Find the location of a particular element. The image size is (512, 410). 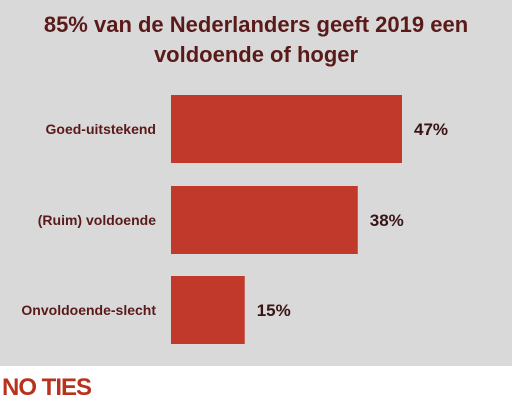

category-label-2: Onvoldoende-slecht is located at coordinates (88, 310).